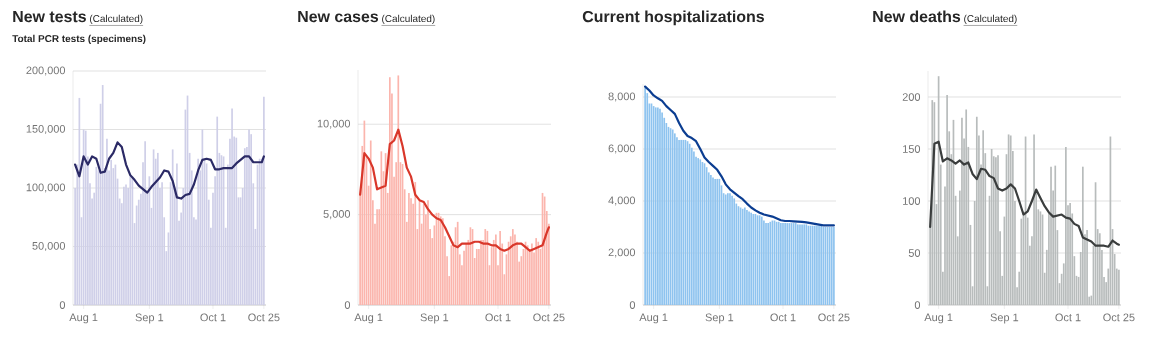 This screenshot has width=1163, height=346. Describe the element at coordinates (622, 149) in the screenshot. I see `y-tick-label: 6,000` at that location.